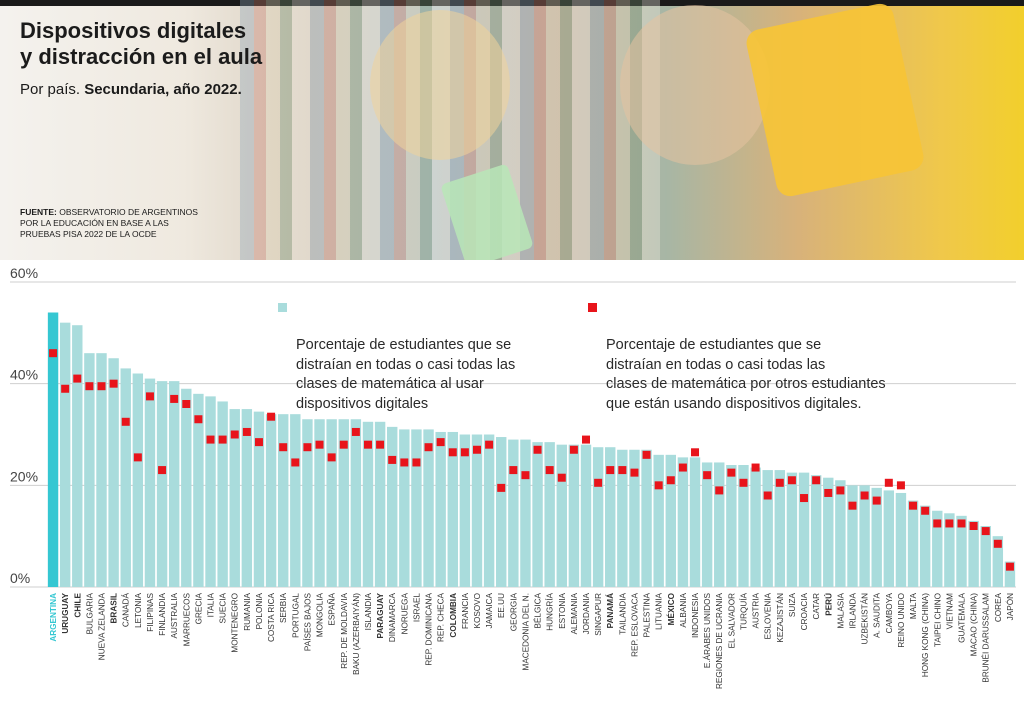 Image resolution: width=1024 pixels, height=701 pixels. I want to click on x-tick-label: BRUNÉI DARUSSALAM, so click(986, 638).